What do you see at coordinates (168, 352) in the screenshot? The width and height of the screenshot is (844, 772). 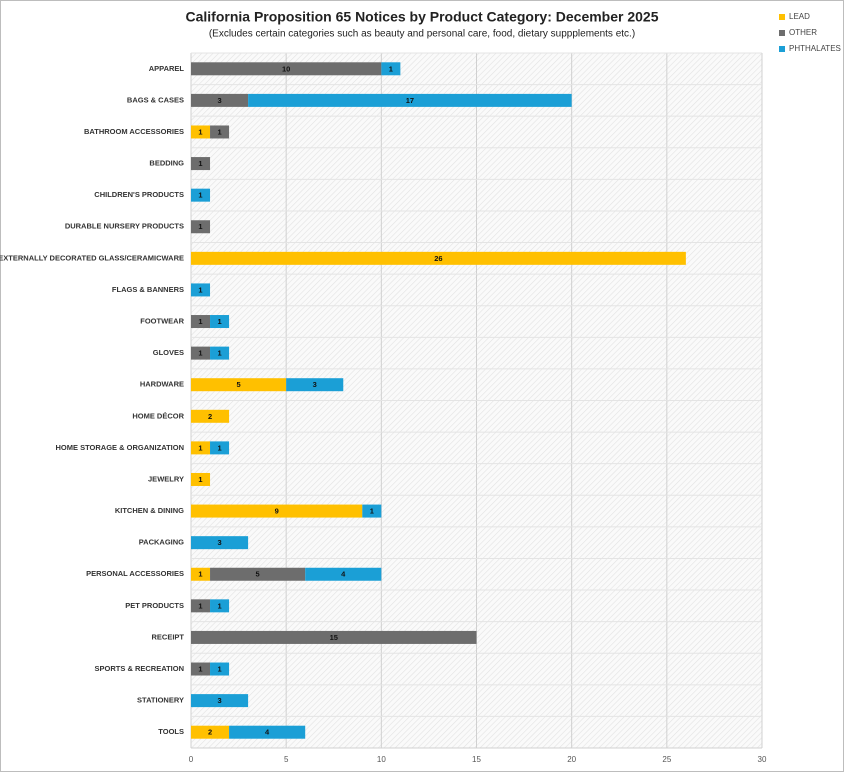 I see `y-tick-label: GLOVES` at bounding box center [168, 352].